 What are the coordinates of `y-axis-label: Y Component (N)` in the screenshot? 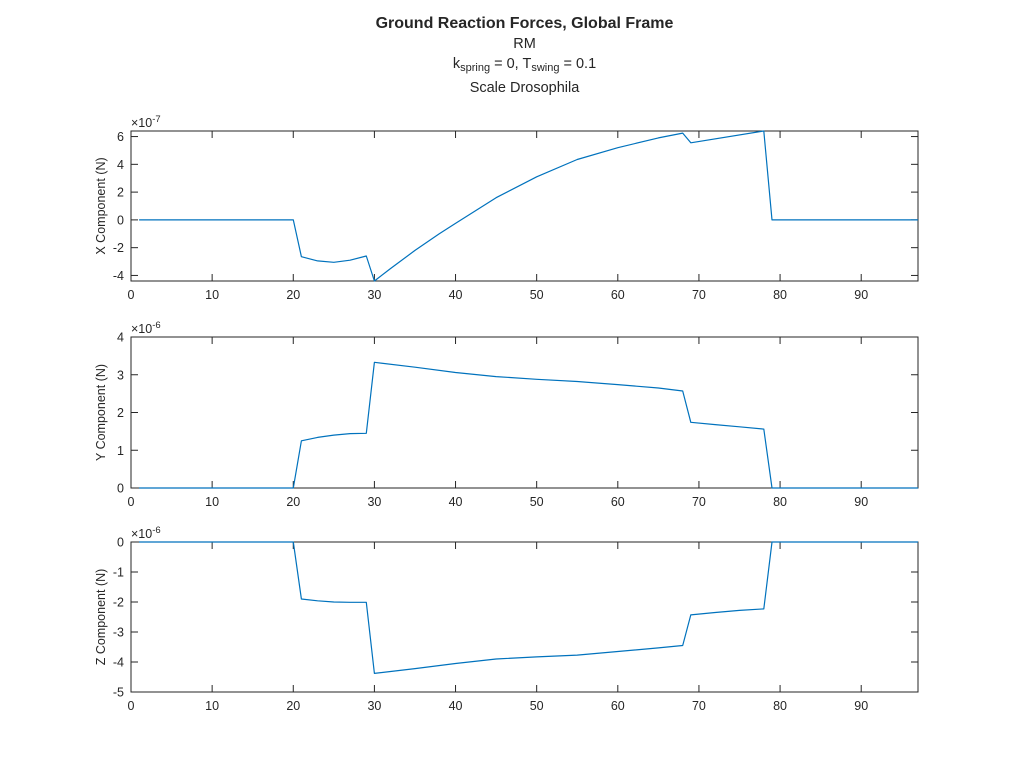 It's located at (101, 412).